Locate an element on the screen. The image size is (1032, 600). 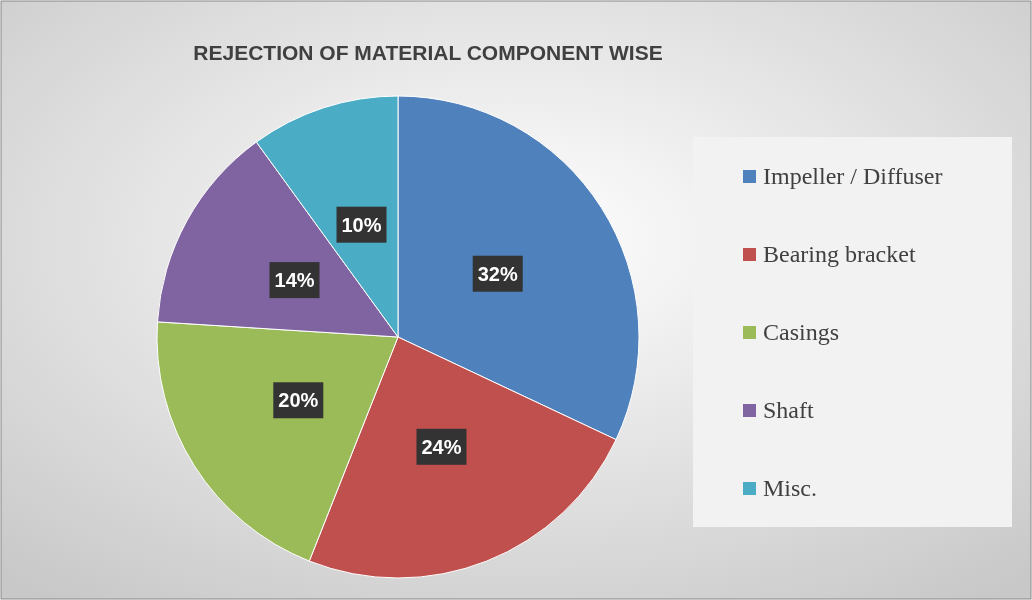
legend-label: Shaft is located at coordinates (788, 410).